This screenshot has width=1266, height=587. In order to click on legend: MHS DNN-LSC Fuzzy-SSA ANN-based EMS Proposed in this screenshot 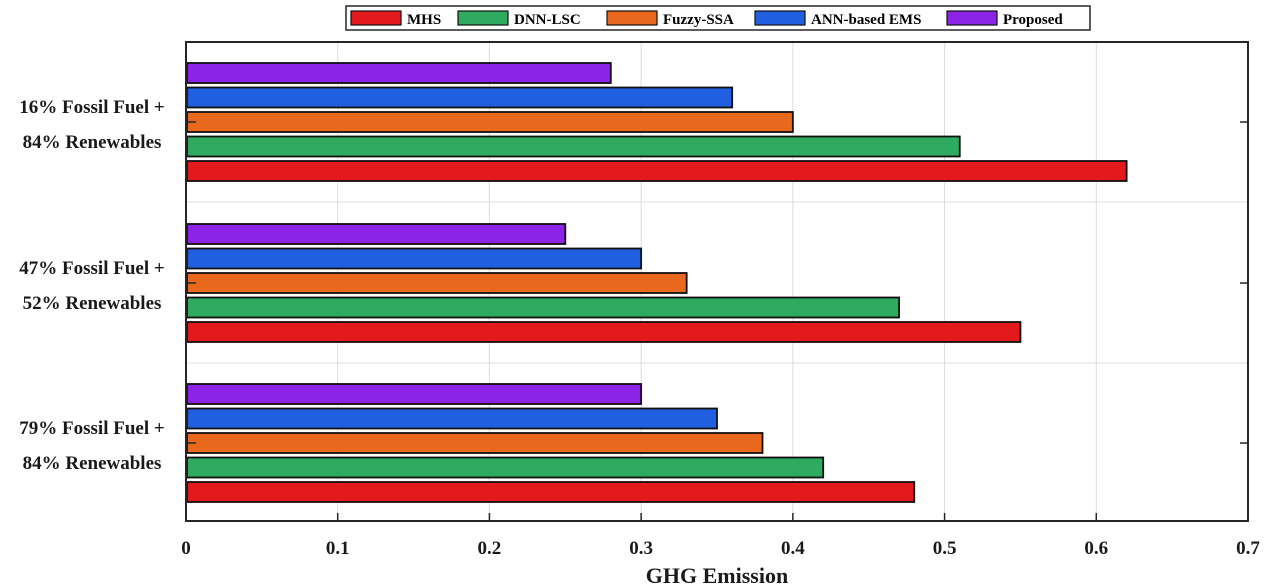, I will do `click(718, 18)`.